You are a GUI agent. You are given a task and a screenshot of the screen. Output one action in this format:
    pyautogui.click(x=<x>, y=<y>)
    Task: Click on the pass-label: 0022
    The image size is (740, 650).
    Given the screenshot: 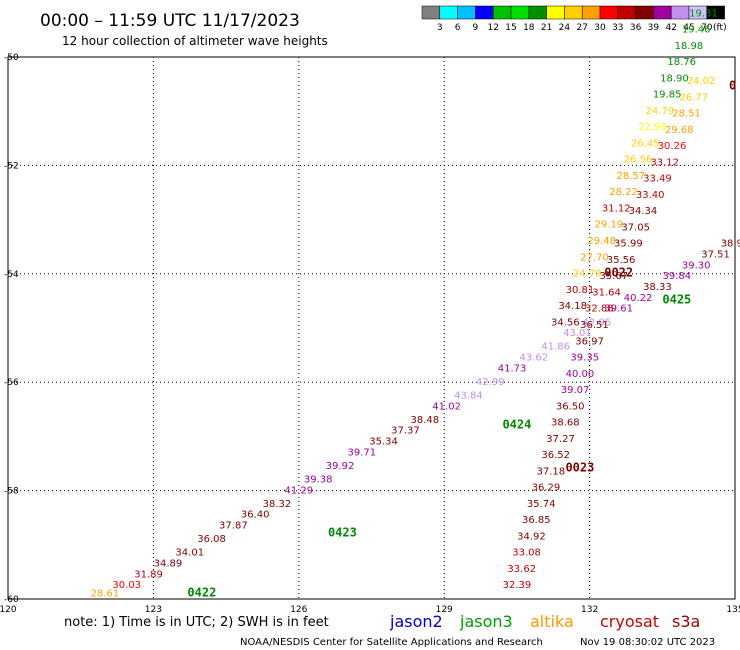 What is the action you would take?
    pyautogui.click(x=618, y=273)
    